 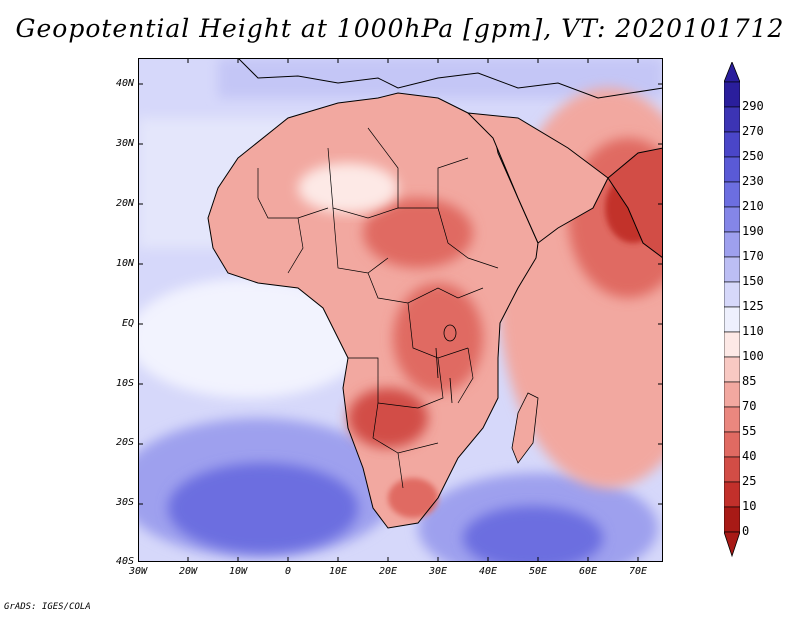 What do you see at coordinates (588, 571) in the screenshot?
I see `lon-label-60e: 60E` at bounding box center [588, 571].